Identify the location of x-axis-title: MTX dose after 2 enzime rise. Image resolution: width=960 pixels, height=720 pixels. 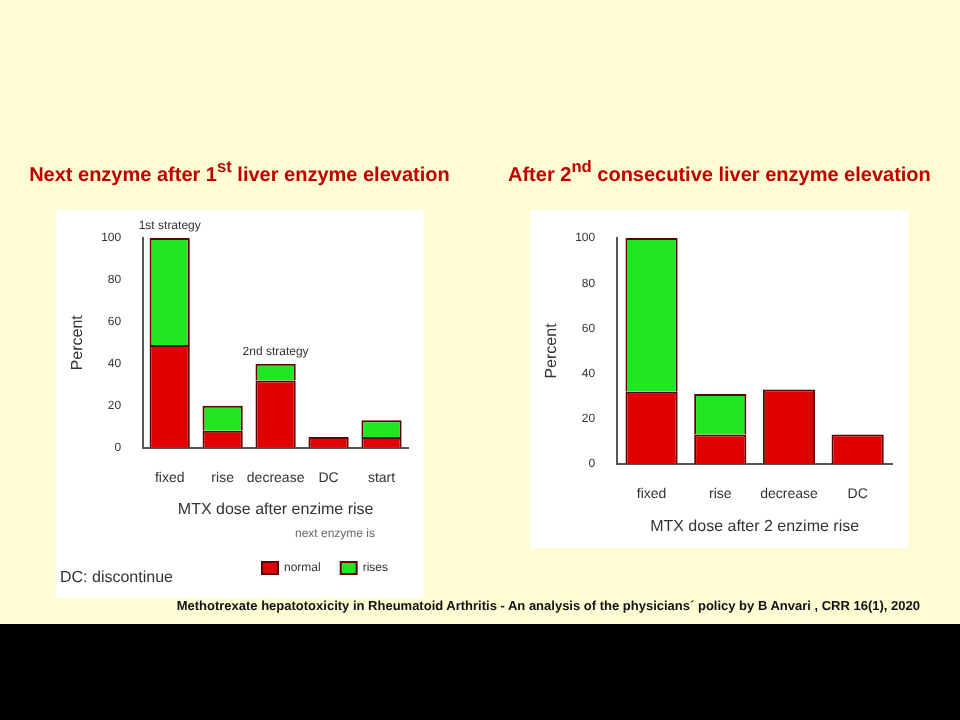
(755, 526).